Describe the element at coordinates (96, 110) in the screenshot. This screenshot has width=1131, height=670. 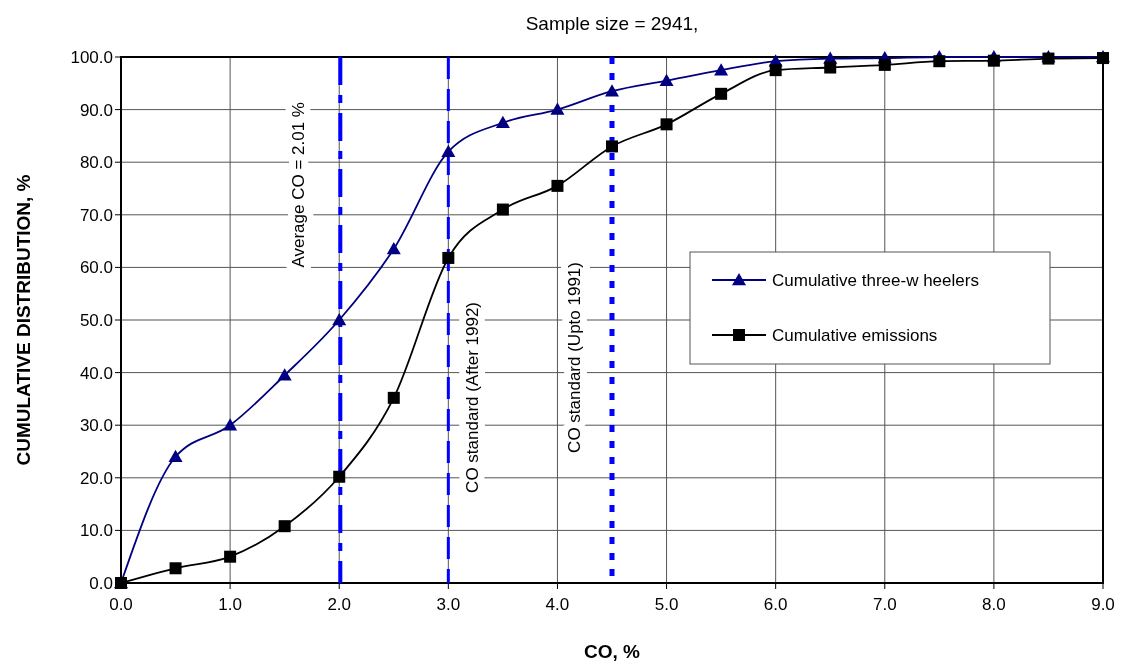
I see `y-tick-label: 90.0` at that location.